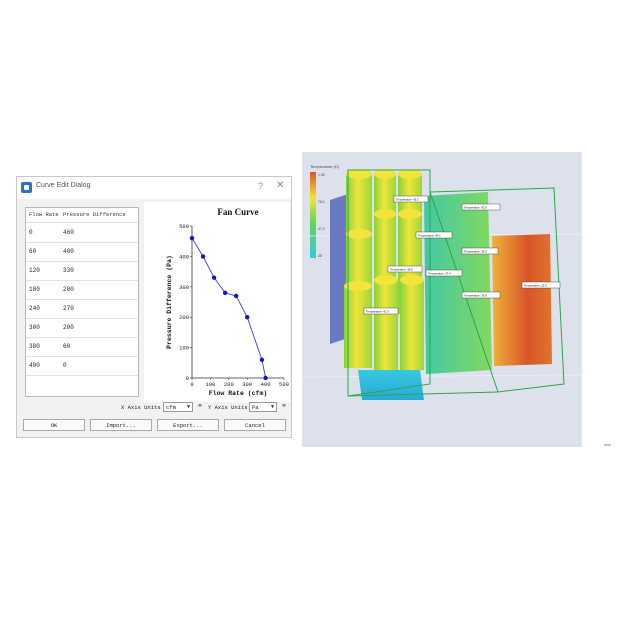 This screenshot has width=630, height=630. Describe the element at coordinates (339, 269) in the screenshot. I see `inlet-panel` at that location.